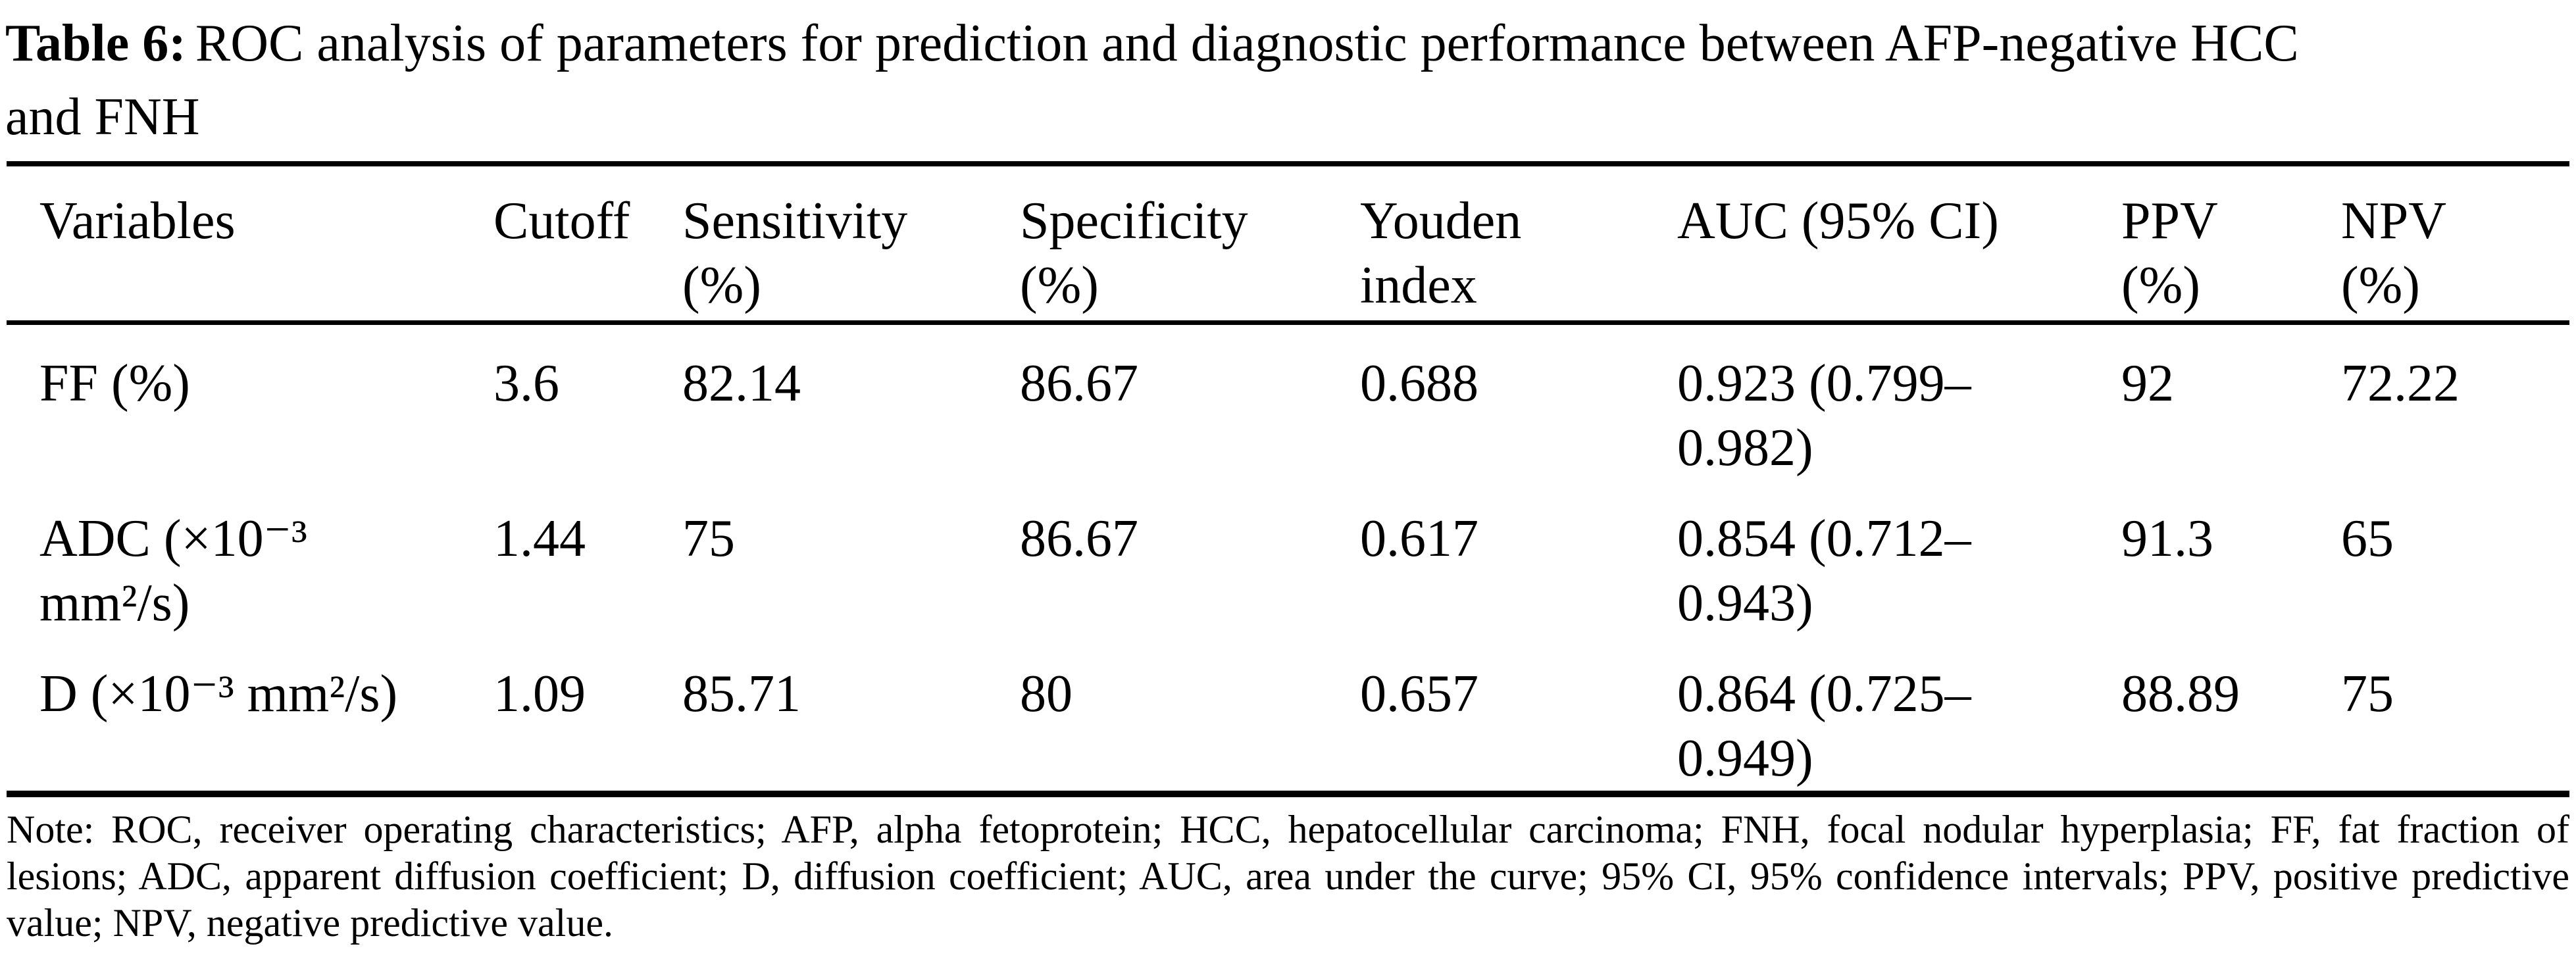 The width and height of the screenshot is (2576, 961). Describe the element at coordinates (708, 539) in the screenshot. I see `cell-sensitivity: 75` at that location.